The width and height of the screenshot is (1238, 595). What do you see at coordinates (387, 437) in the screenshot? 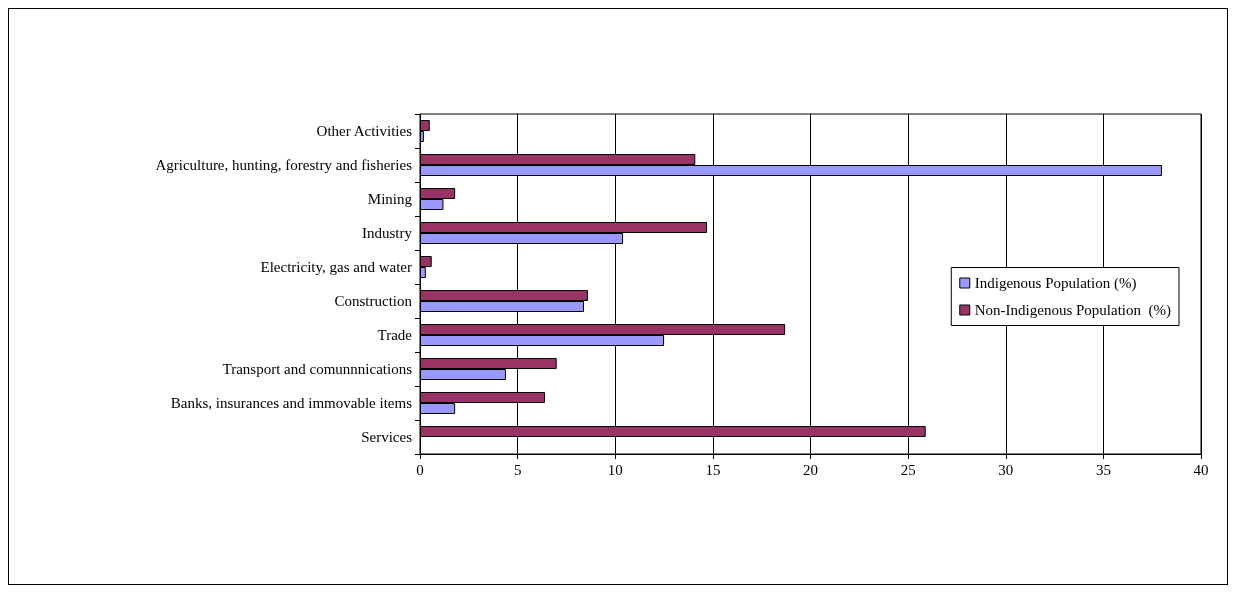
I see `y-tick-label: Services` at bounding box center [387, 437].